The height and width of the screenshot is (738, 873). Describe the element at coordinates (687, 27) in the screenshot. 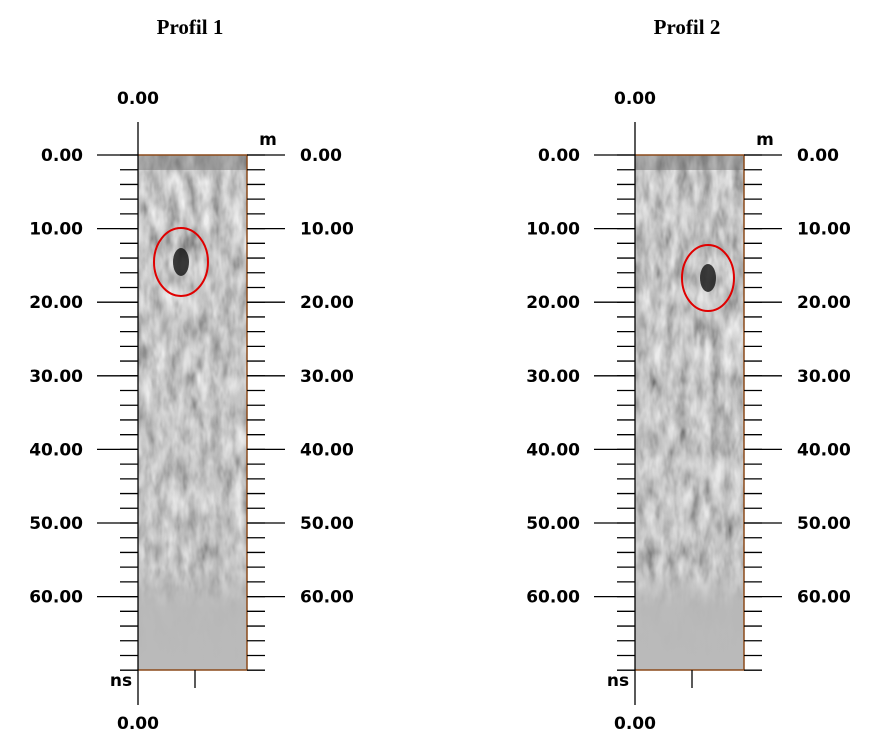

I see `panel-title: Profil 2` at that location.